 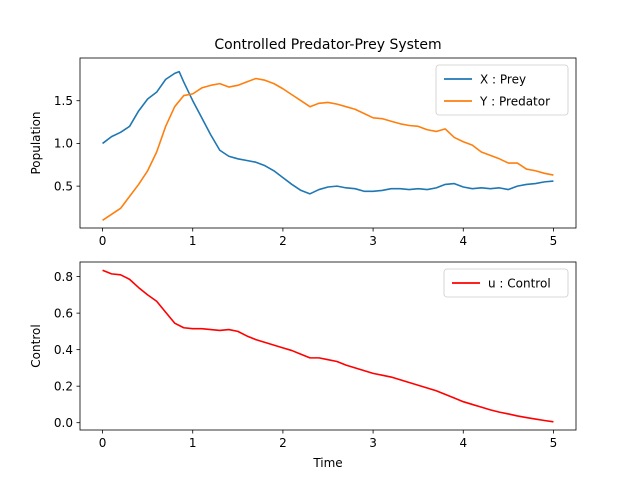 What do you see at coordinates (193, 443) in the screenshot?
I see `control-x-tick-label-1: 1` at bounding box center [193, 443].